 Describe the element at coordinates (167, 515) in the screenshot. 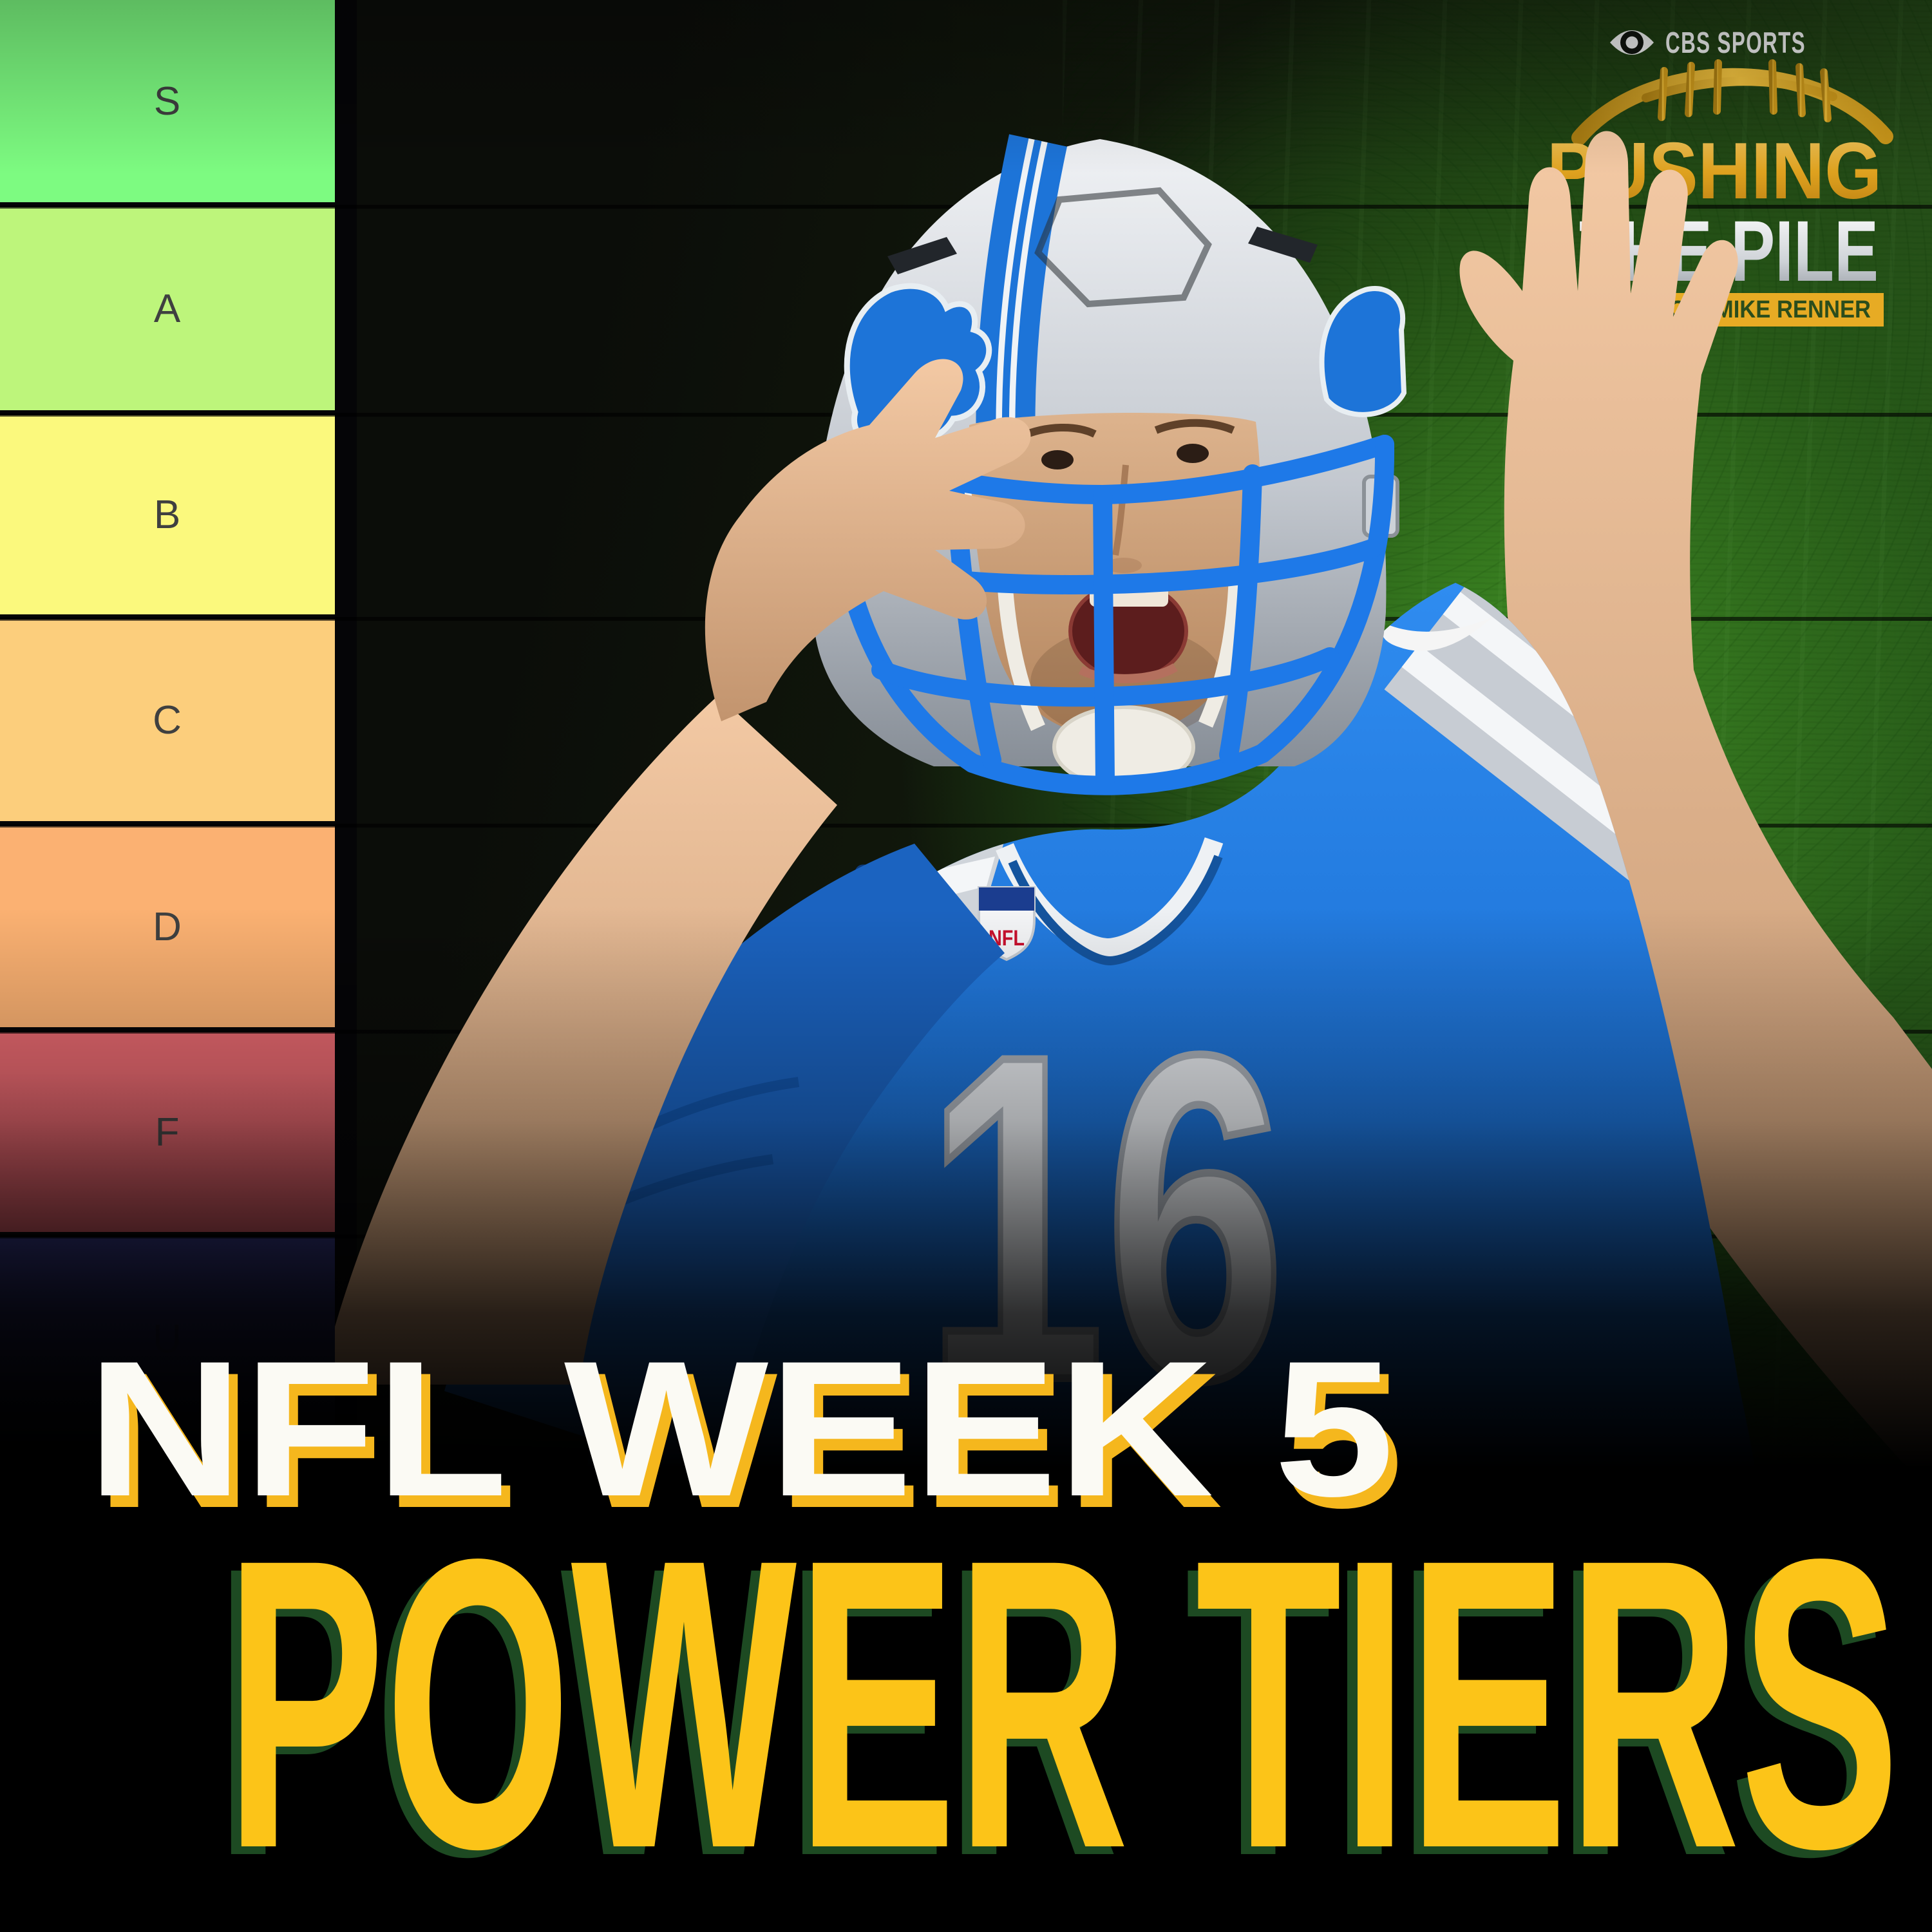

I see `tier-label-b: B` at that location.